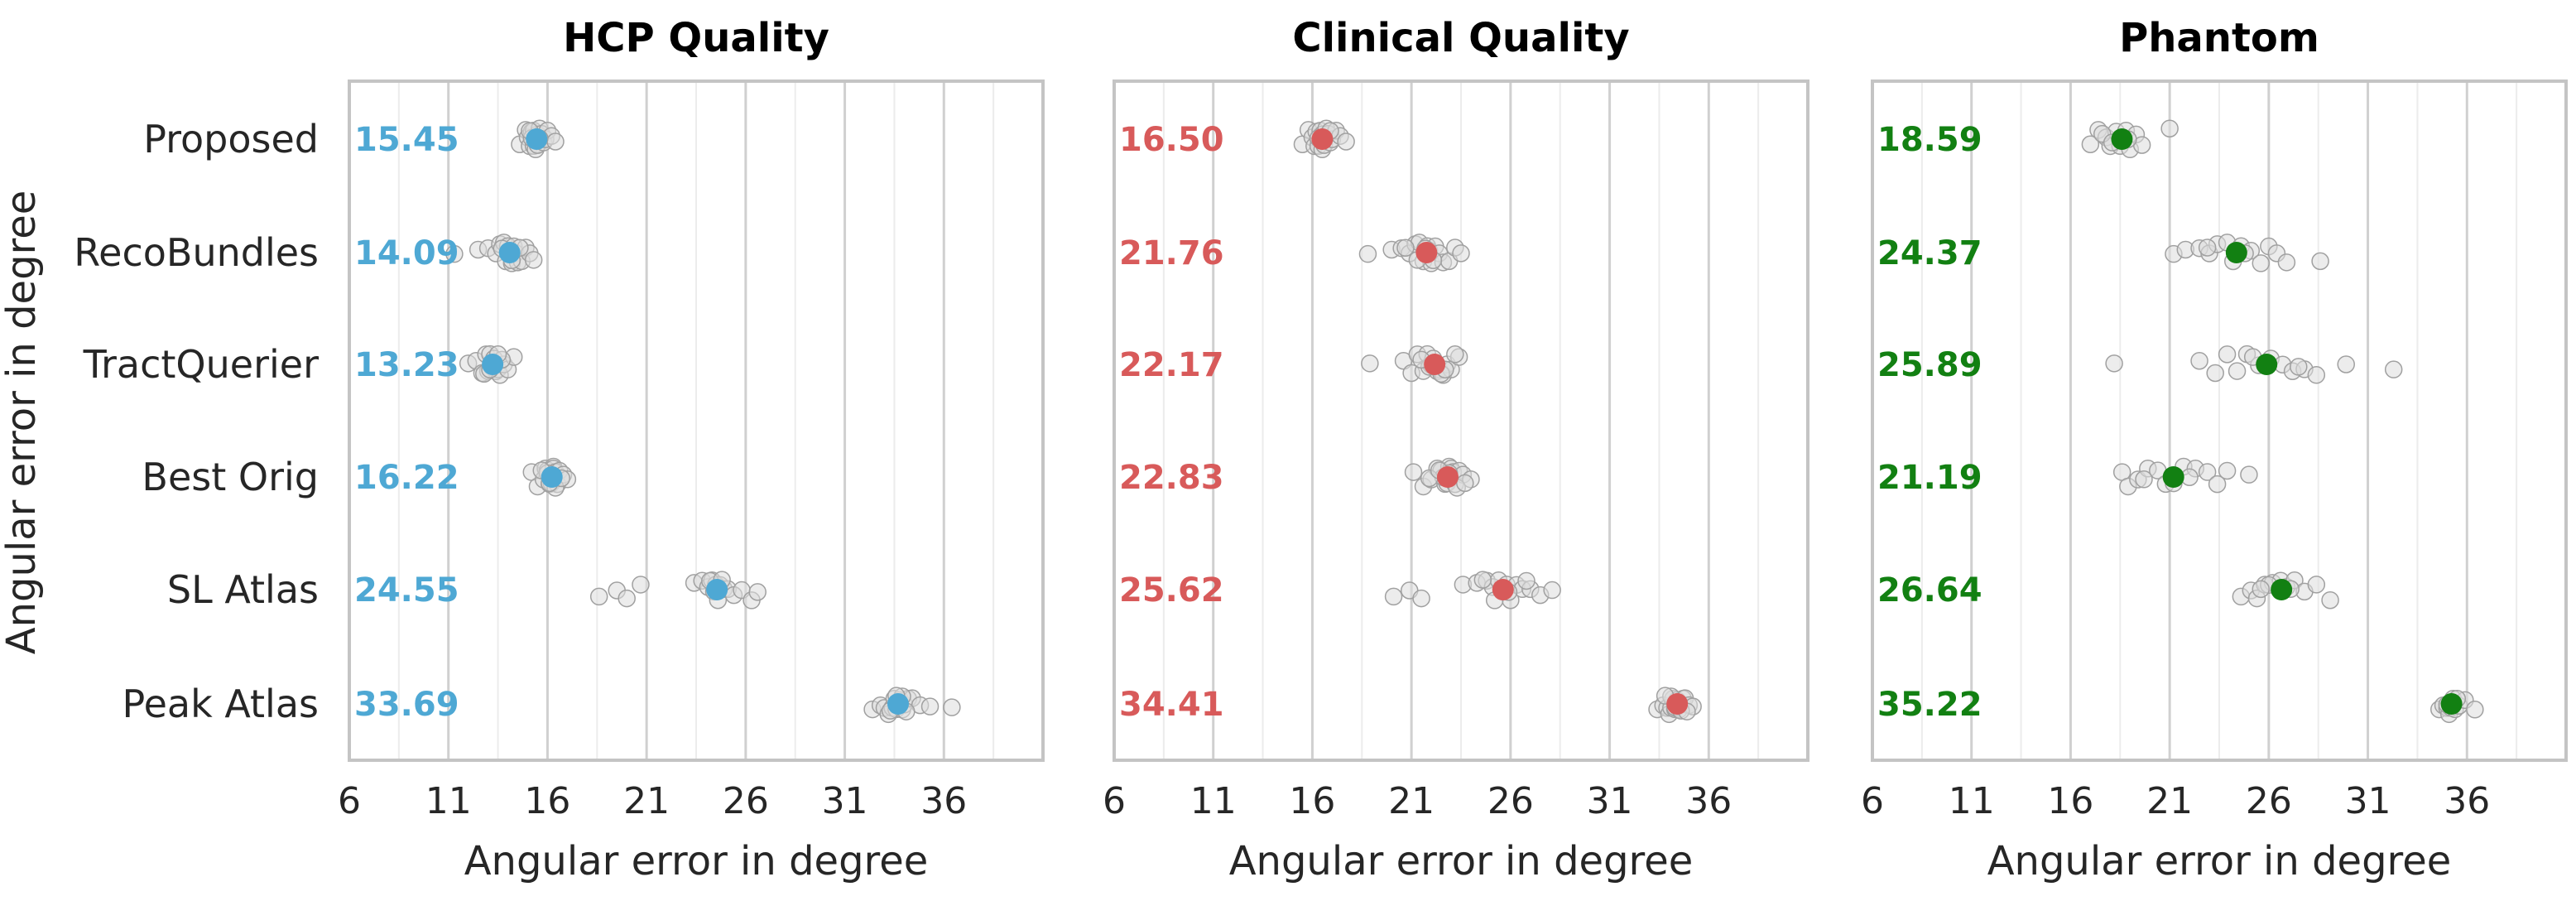 The image size is (2576, 901). I want to click on x-tick-label: 6, so click(1114, 801).